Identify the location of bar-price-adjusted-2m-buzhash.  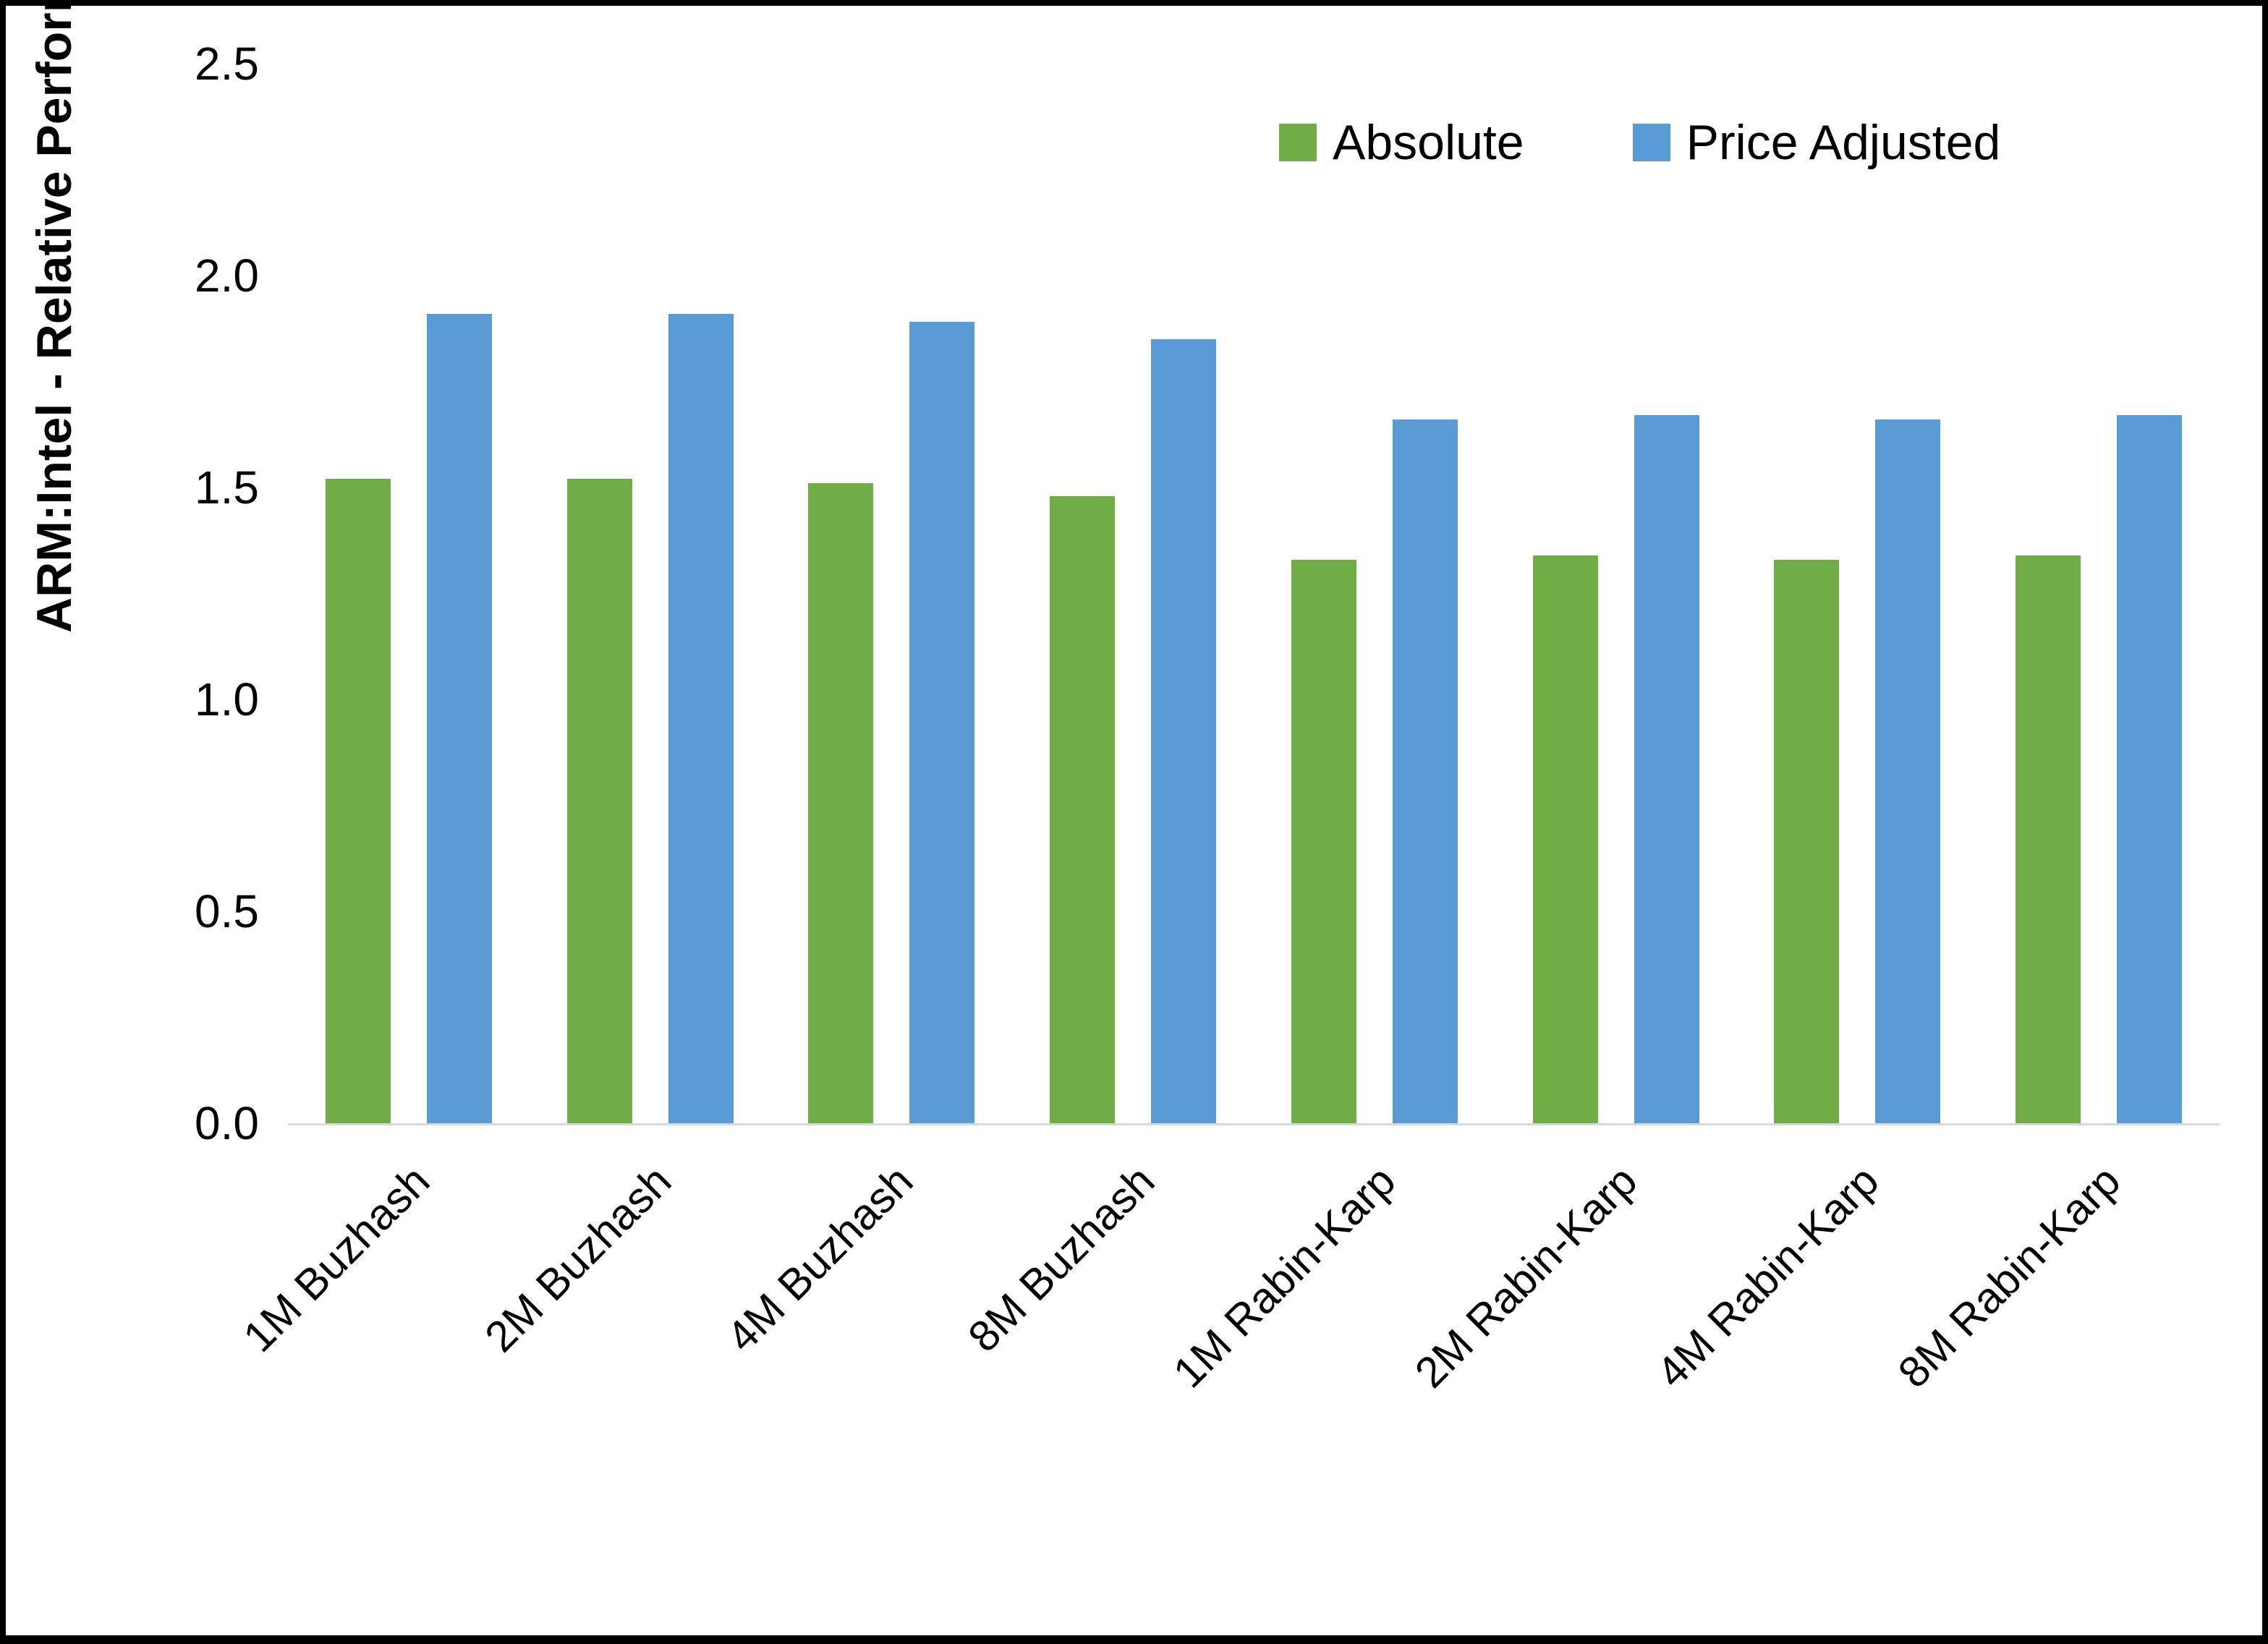
(701, 718).